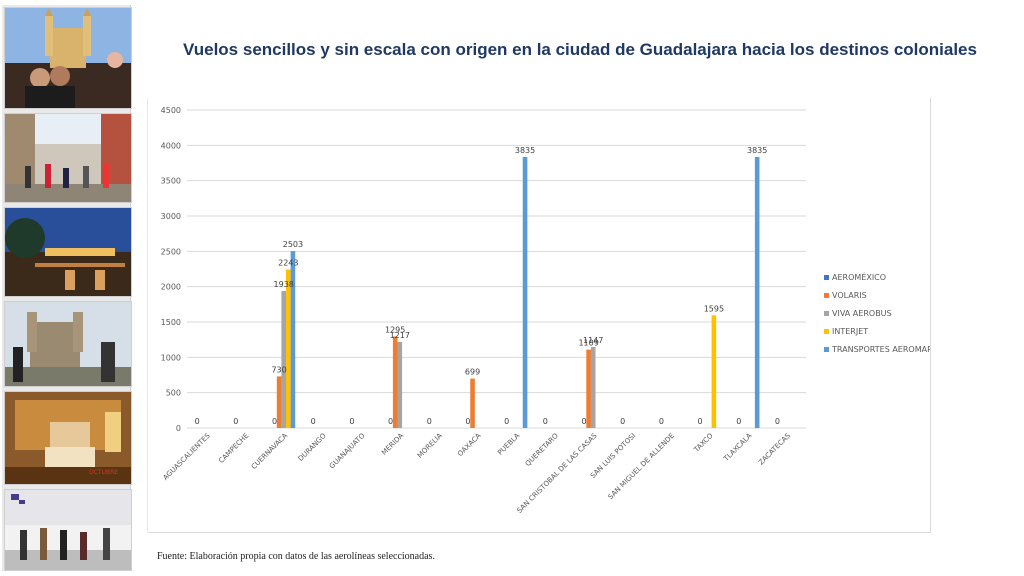 The width and height of the screenshot is (1024, 576). I want to click on x-tick-label-14: TLAXCALA, so click(738, 448).